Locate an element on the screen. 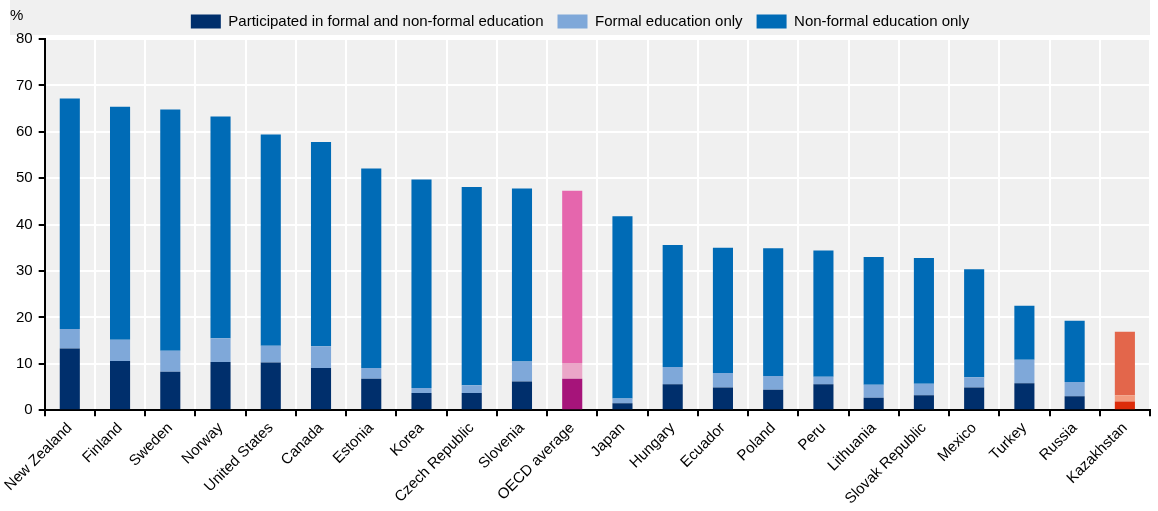 The width and height of the screenshot is (1158, 511). legend-label: Participated in formal and non-formal education is located at coordinates (386, 20).